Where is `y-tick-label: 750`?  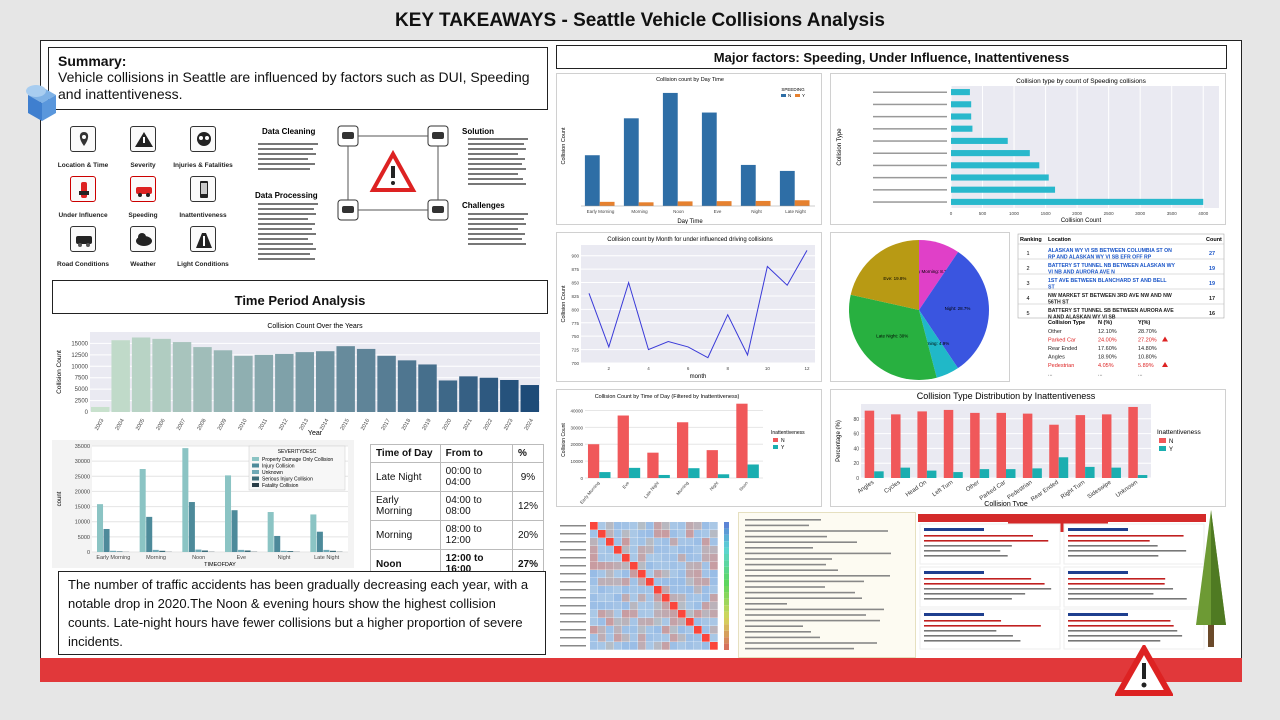
y-tick-label: 750 is located at coordinates (575, 336).